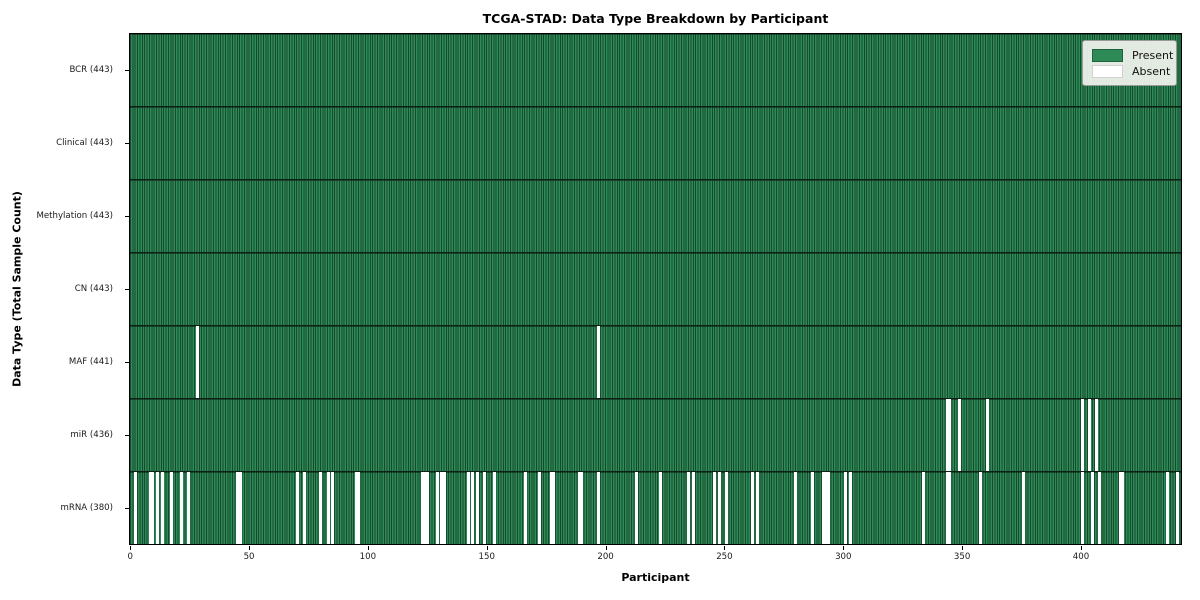 Image resolution: width=1200 pixels, height=600 pixels. I want to click on heatmap-row-MAF, so click(655, 362).